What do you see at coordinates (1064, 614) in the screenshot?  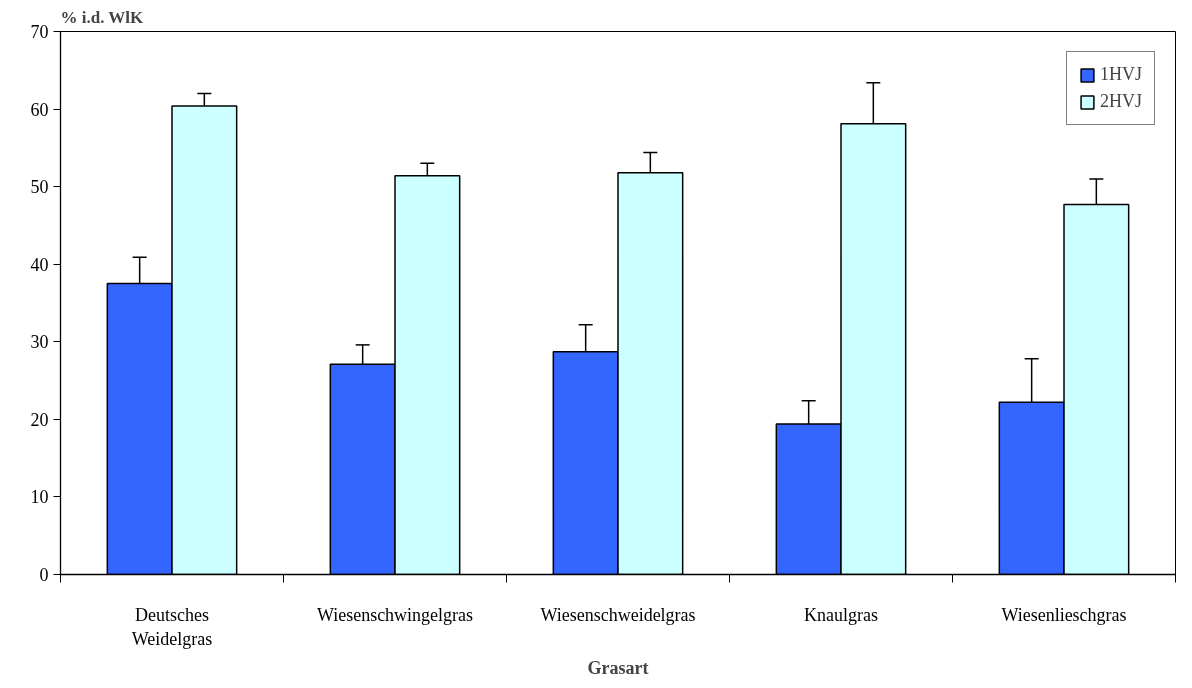 I see `x-tick-label: Wiesenlieschgras` at bounding box center [1064, 614].